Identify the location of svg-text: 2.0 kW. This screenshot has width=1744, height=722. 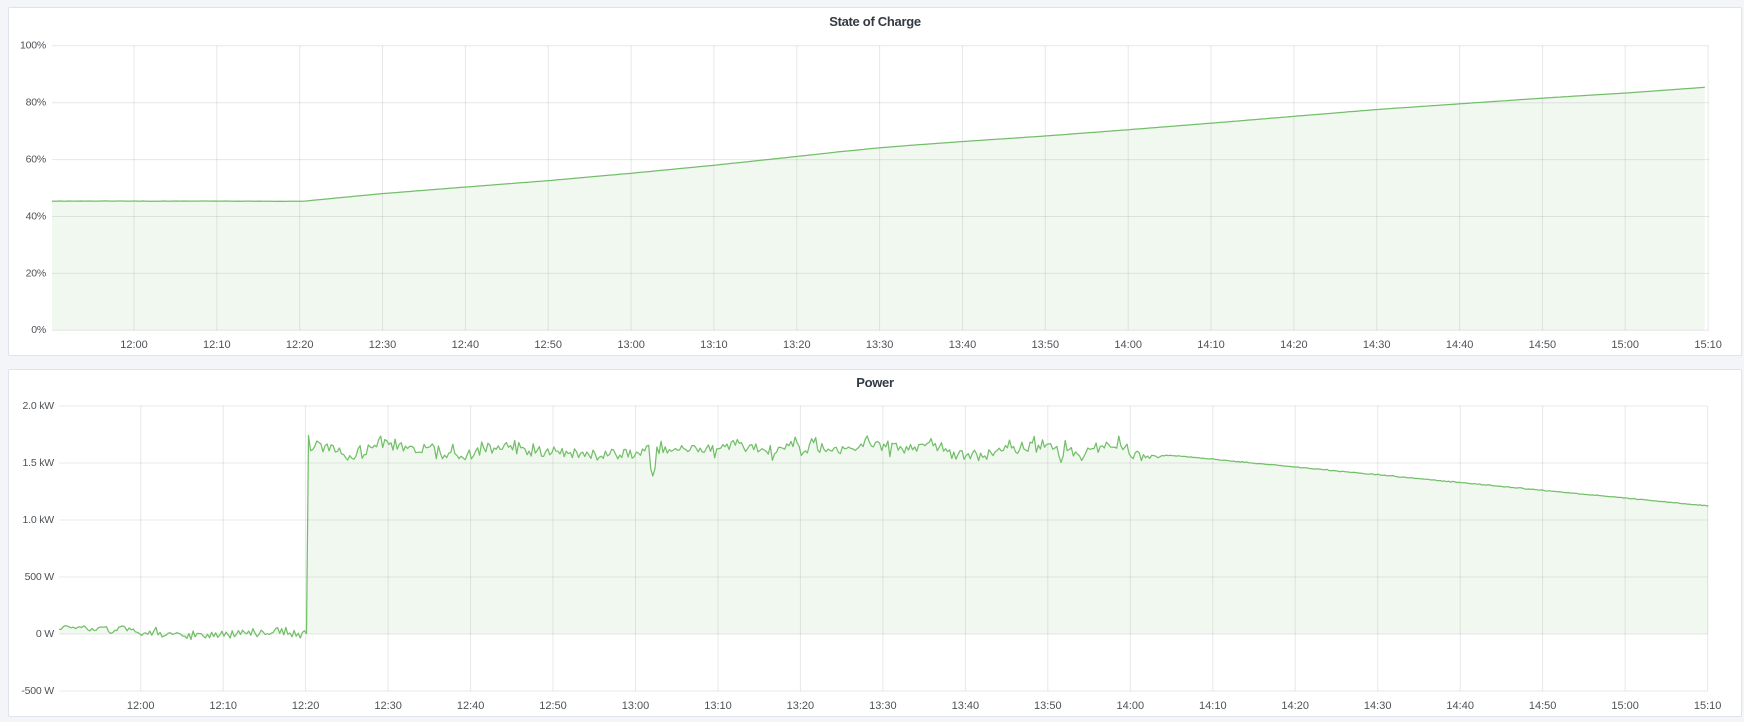
(39, 406).